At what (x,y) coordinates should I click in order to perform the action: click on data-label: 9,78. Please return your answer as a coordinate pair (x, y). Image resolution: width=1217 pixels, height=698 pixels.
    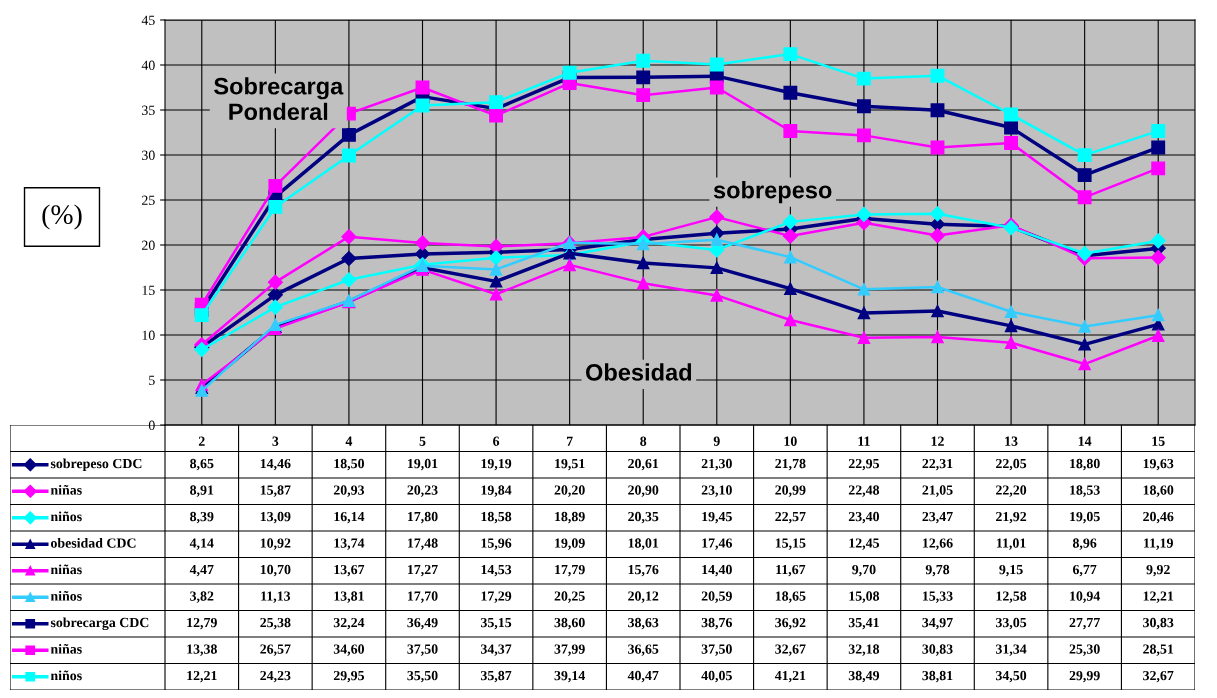
    Looking at the image, I should click on (937, 570).